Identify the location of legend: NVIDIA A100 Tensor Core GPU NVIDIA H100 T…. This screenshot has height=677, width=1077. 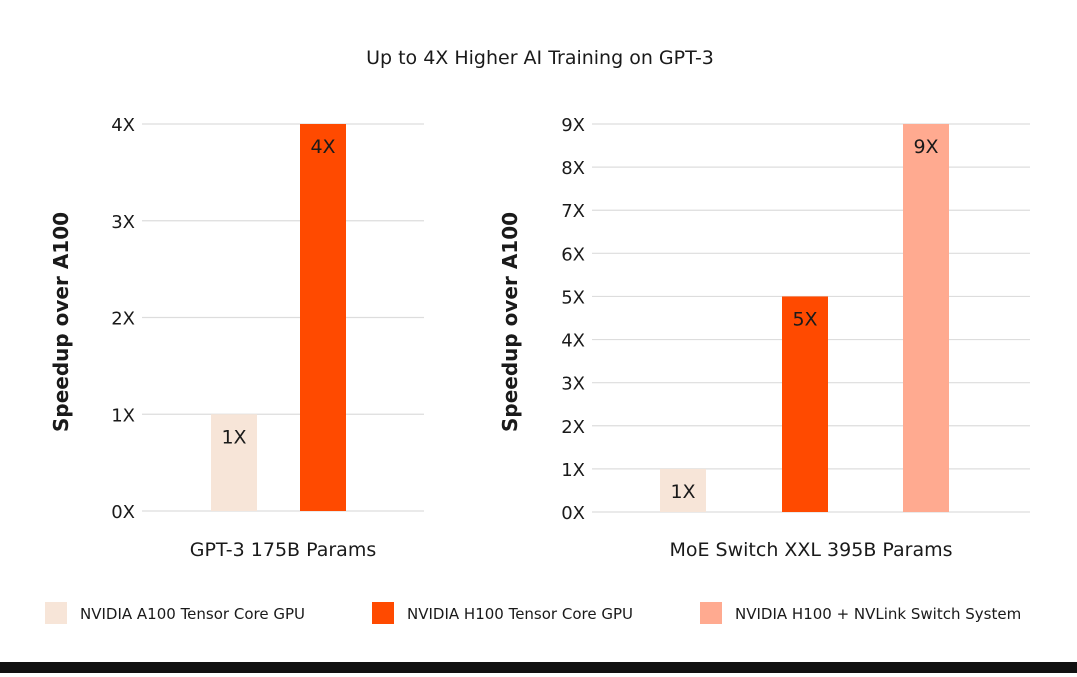
(533, 613).